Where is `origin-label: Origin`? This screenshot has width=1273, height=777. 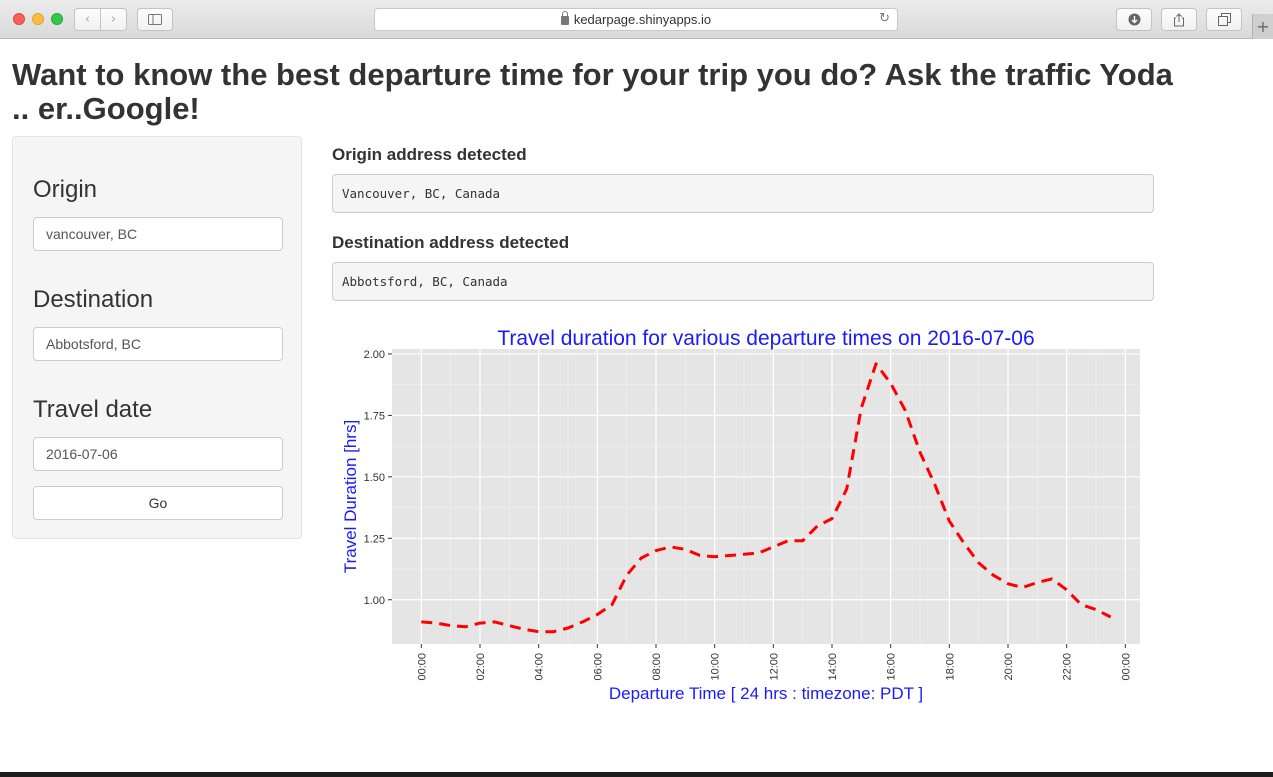
origin-label: Origin is located at coordinates (65, 189).